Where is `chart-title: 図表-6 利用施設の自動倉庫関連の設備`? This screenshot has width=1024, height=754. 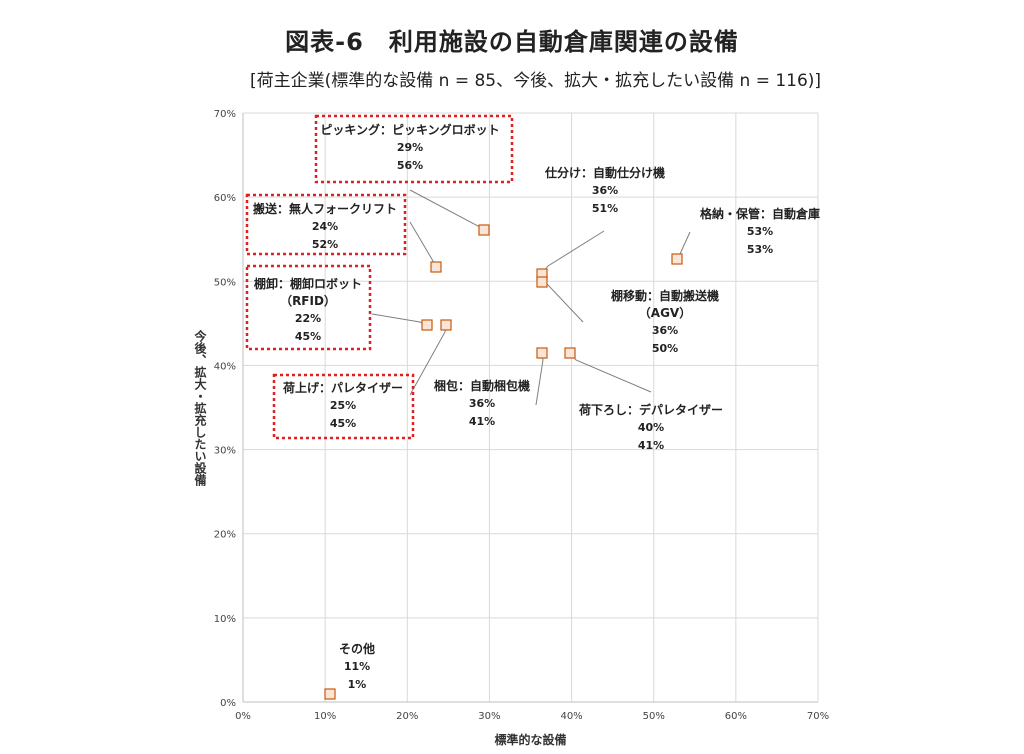 chart-title: 図表-6 利用施設の自動倉庫関連の設備 is located at coordinates (512, 42).